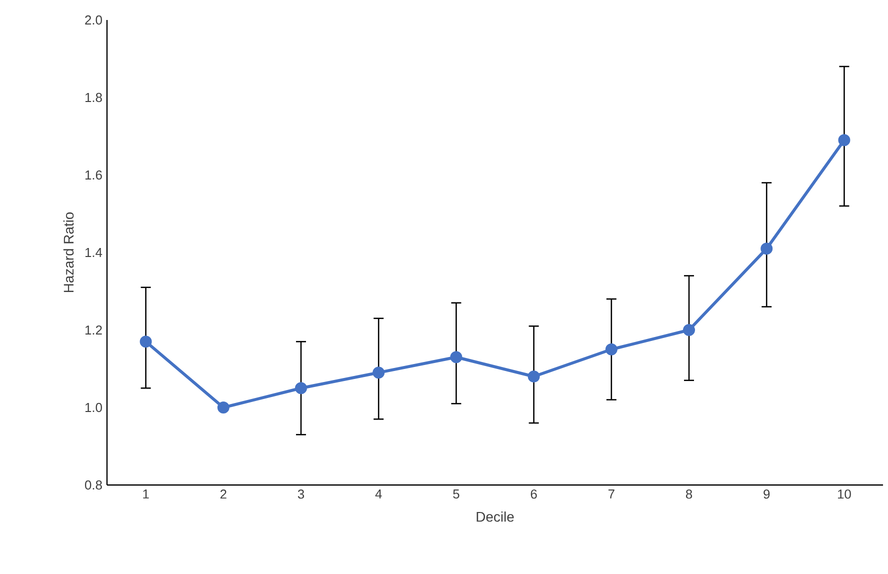  What do you see at coordinates (93, 20) in the screenshot?
I see `y-tick-label: 2.0` at bounding box center [93, 20].